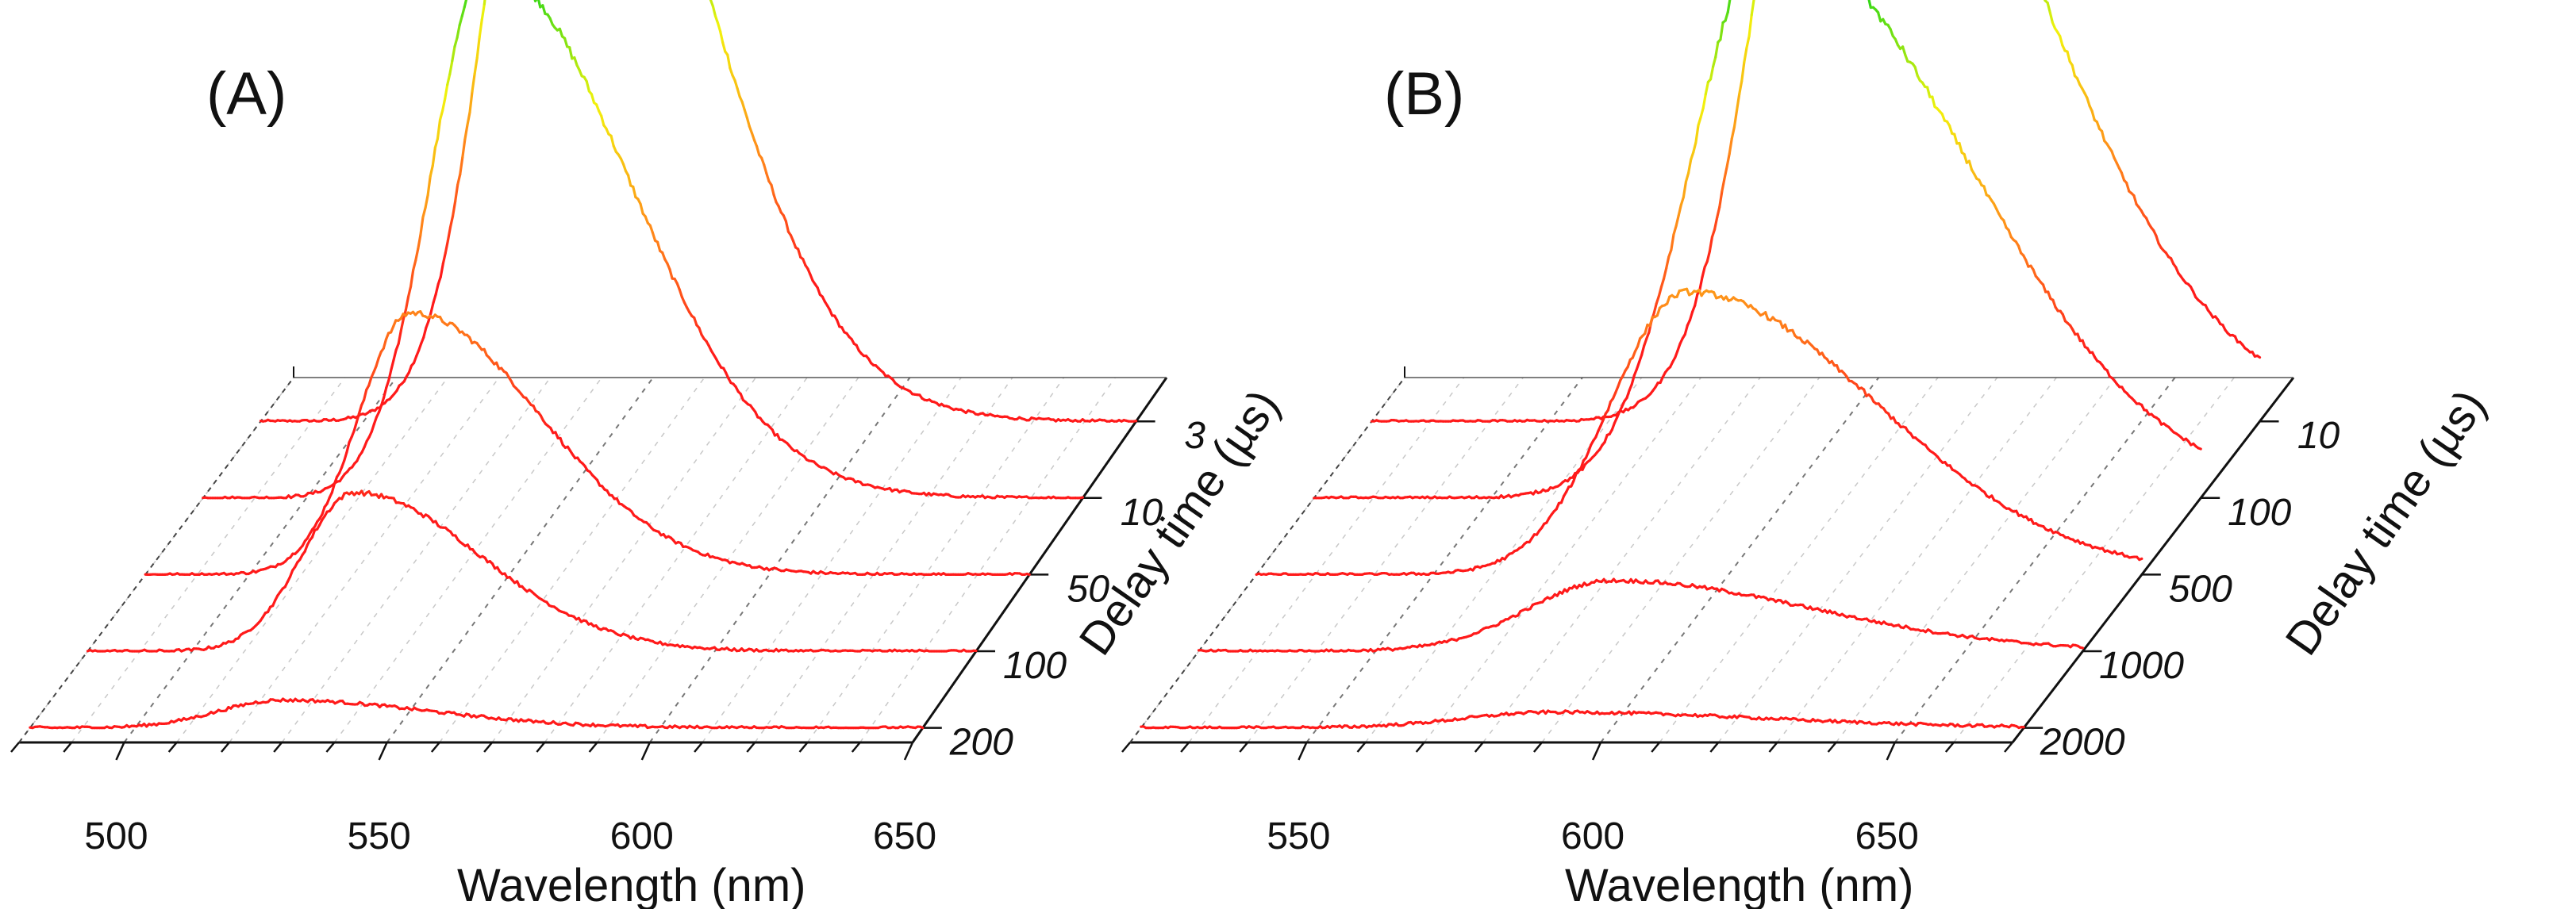 The image size is (2576, 909). What do you see at coordinates (908, 751) in the screenshot?
I see `x-major-tick` at bounding box center [908, 751].